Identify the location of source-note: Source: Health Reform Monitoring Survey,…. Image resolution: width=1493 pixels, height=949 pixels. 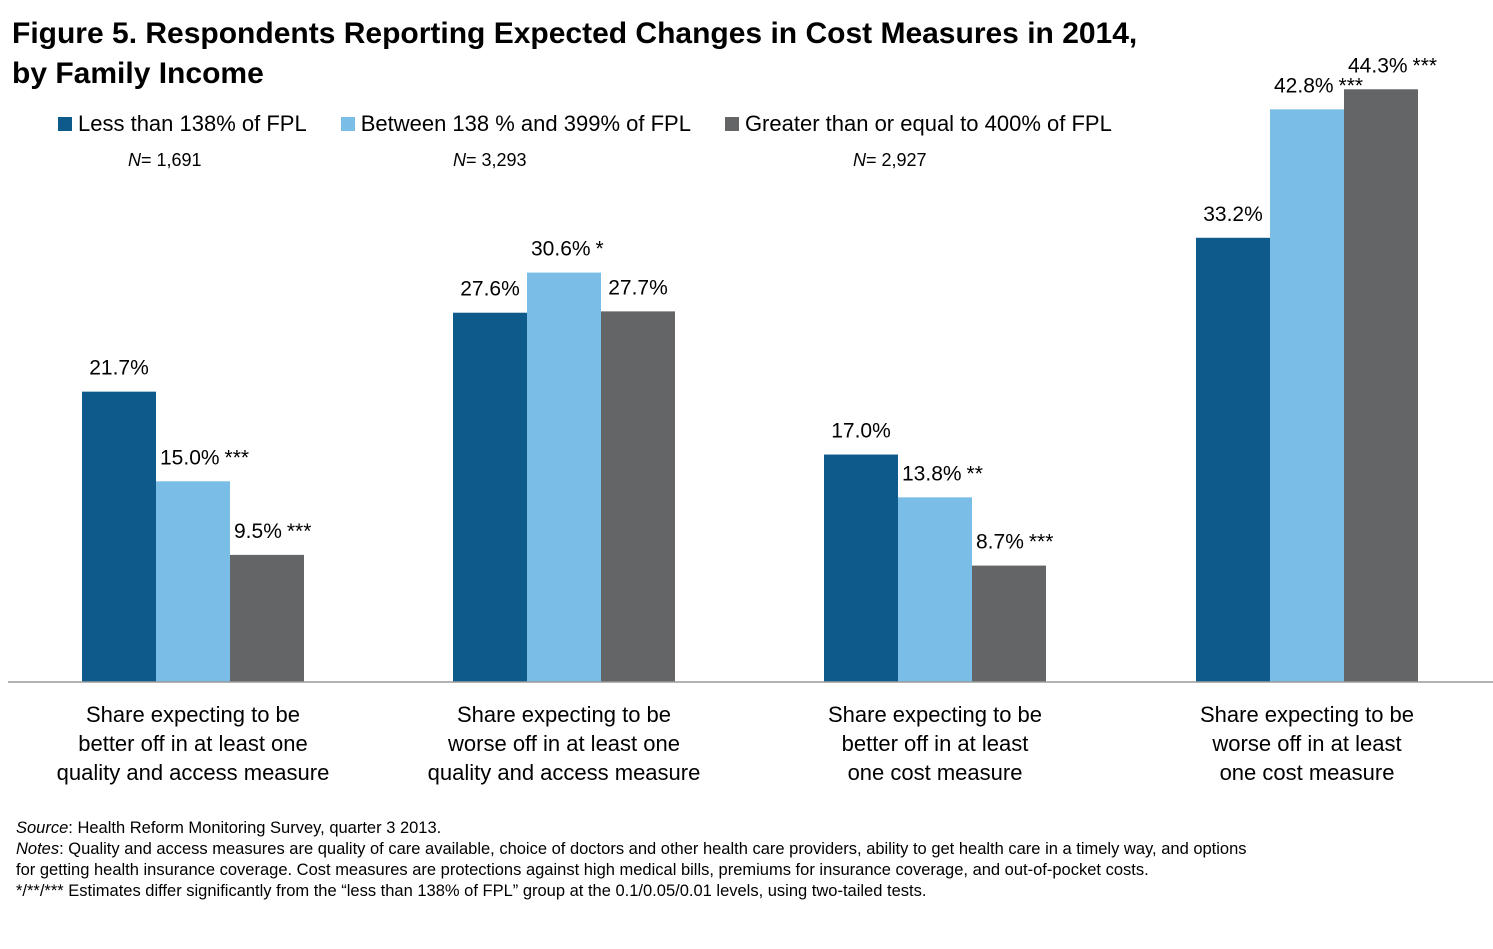
(636, 828).